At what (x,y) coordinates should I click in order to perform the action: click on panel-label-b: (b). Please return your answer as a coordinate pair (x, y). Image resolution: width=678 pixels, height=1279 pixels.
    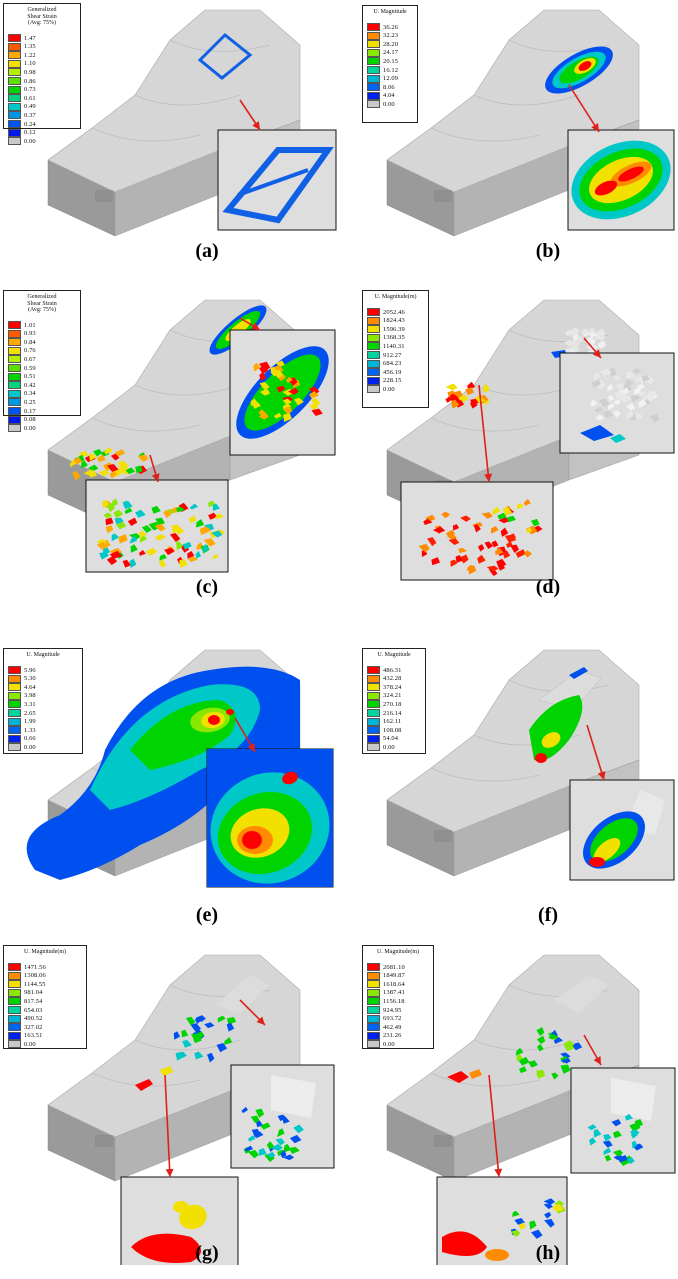
    Looking at the image, I should click on (548, 251).